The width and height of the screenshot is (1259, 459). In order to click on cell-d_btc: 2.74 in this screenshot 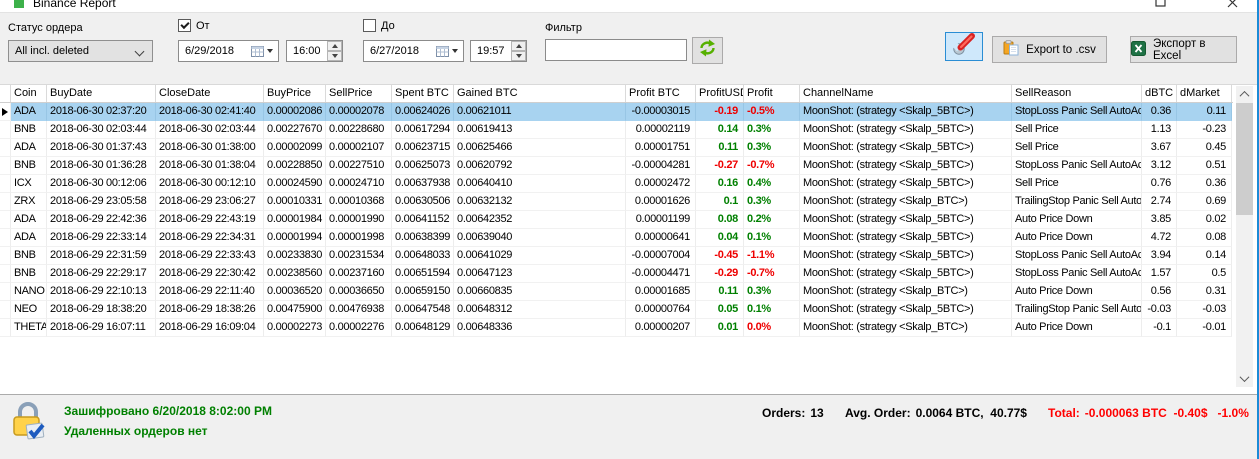, I will do `click(1159, 202)`.